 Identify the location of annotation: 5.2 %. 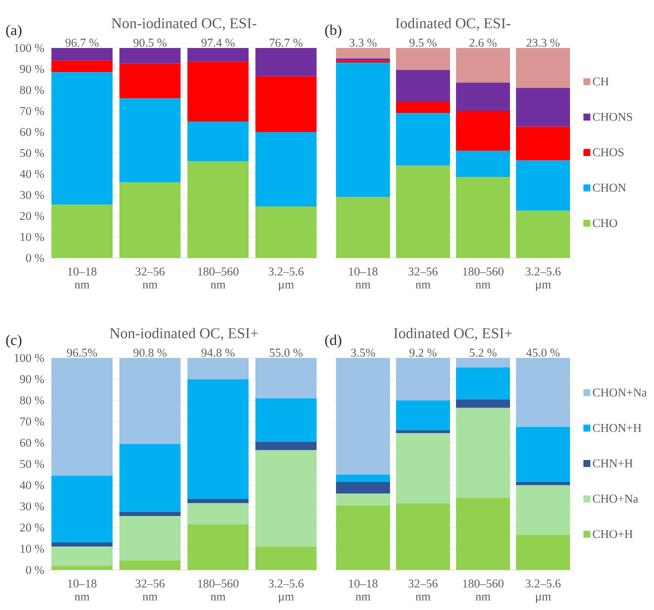
(483, 352).